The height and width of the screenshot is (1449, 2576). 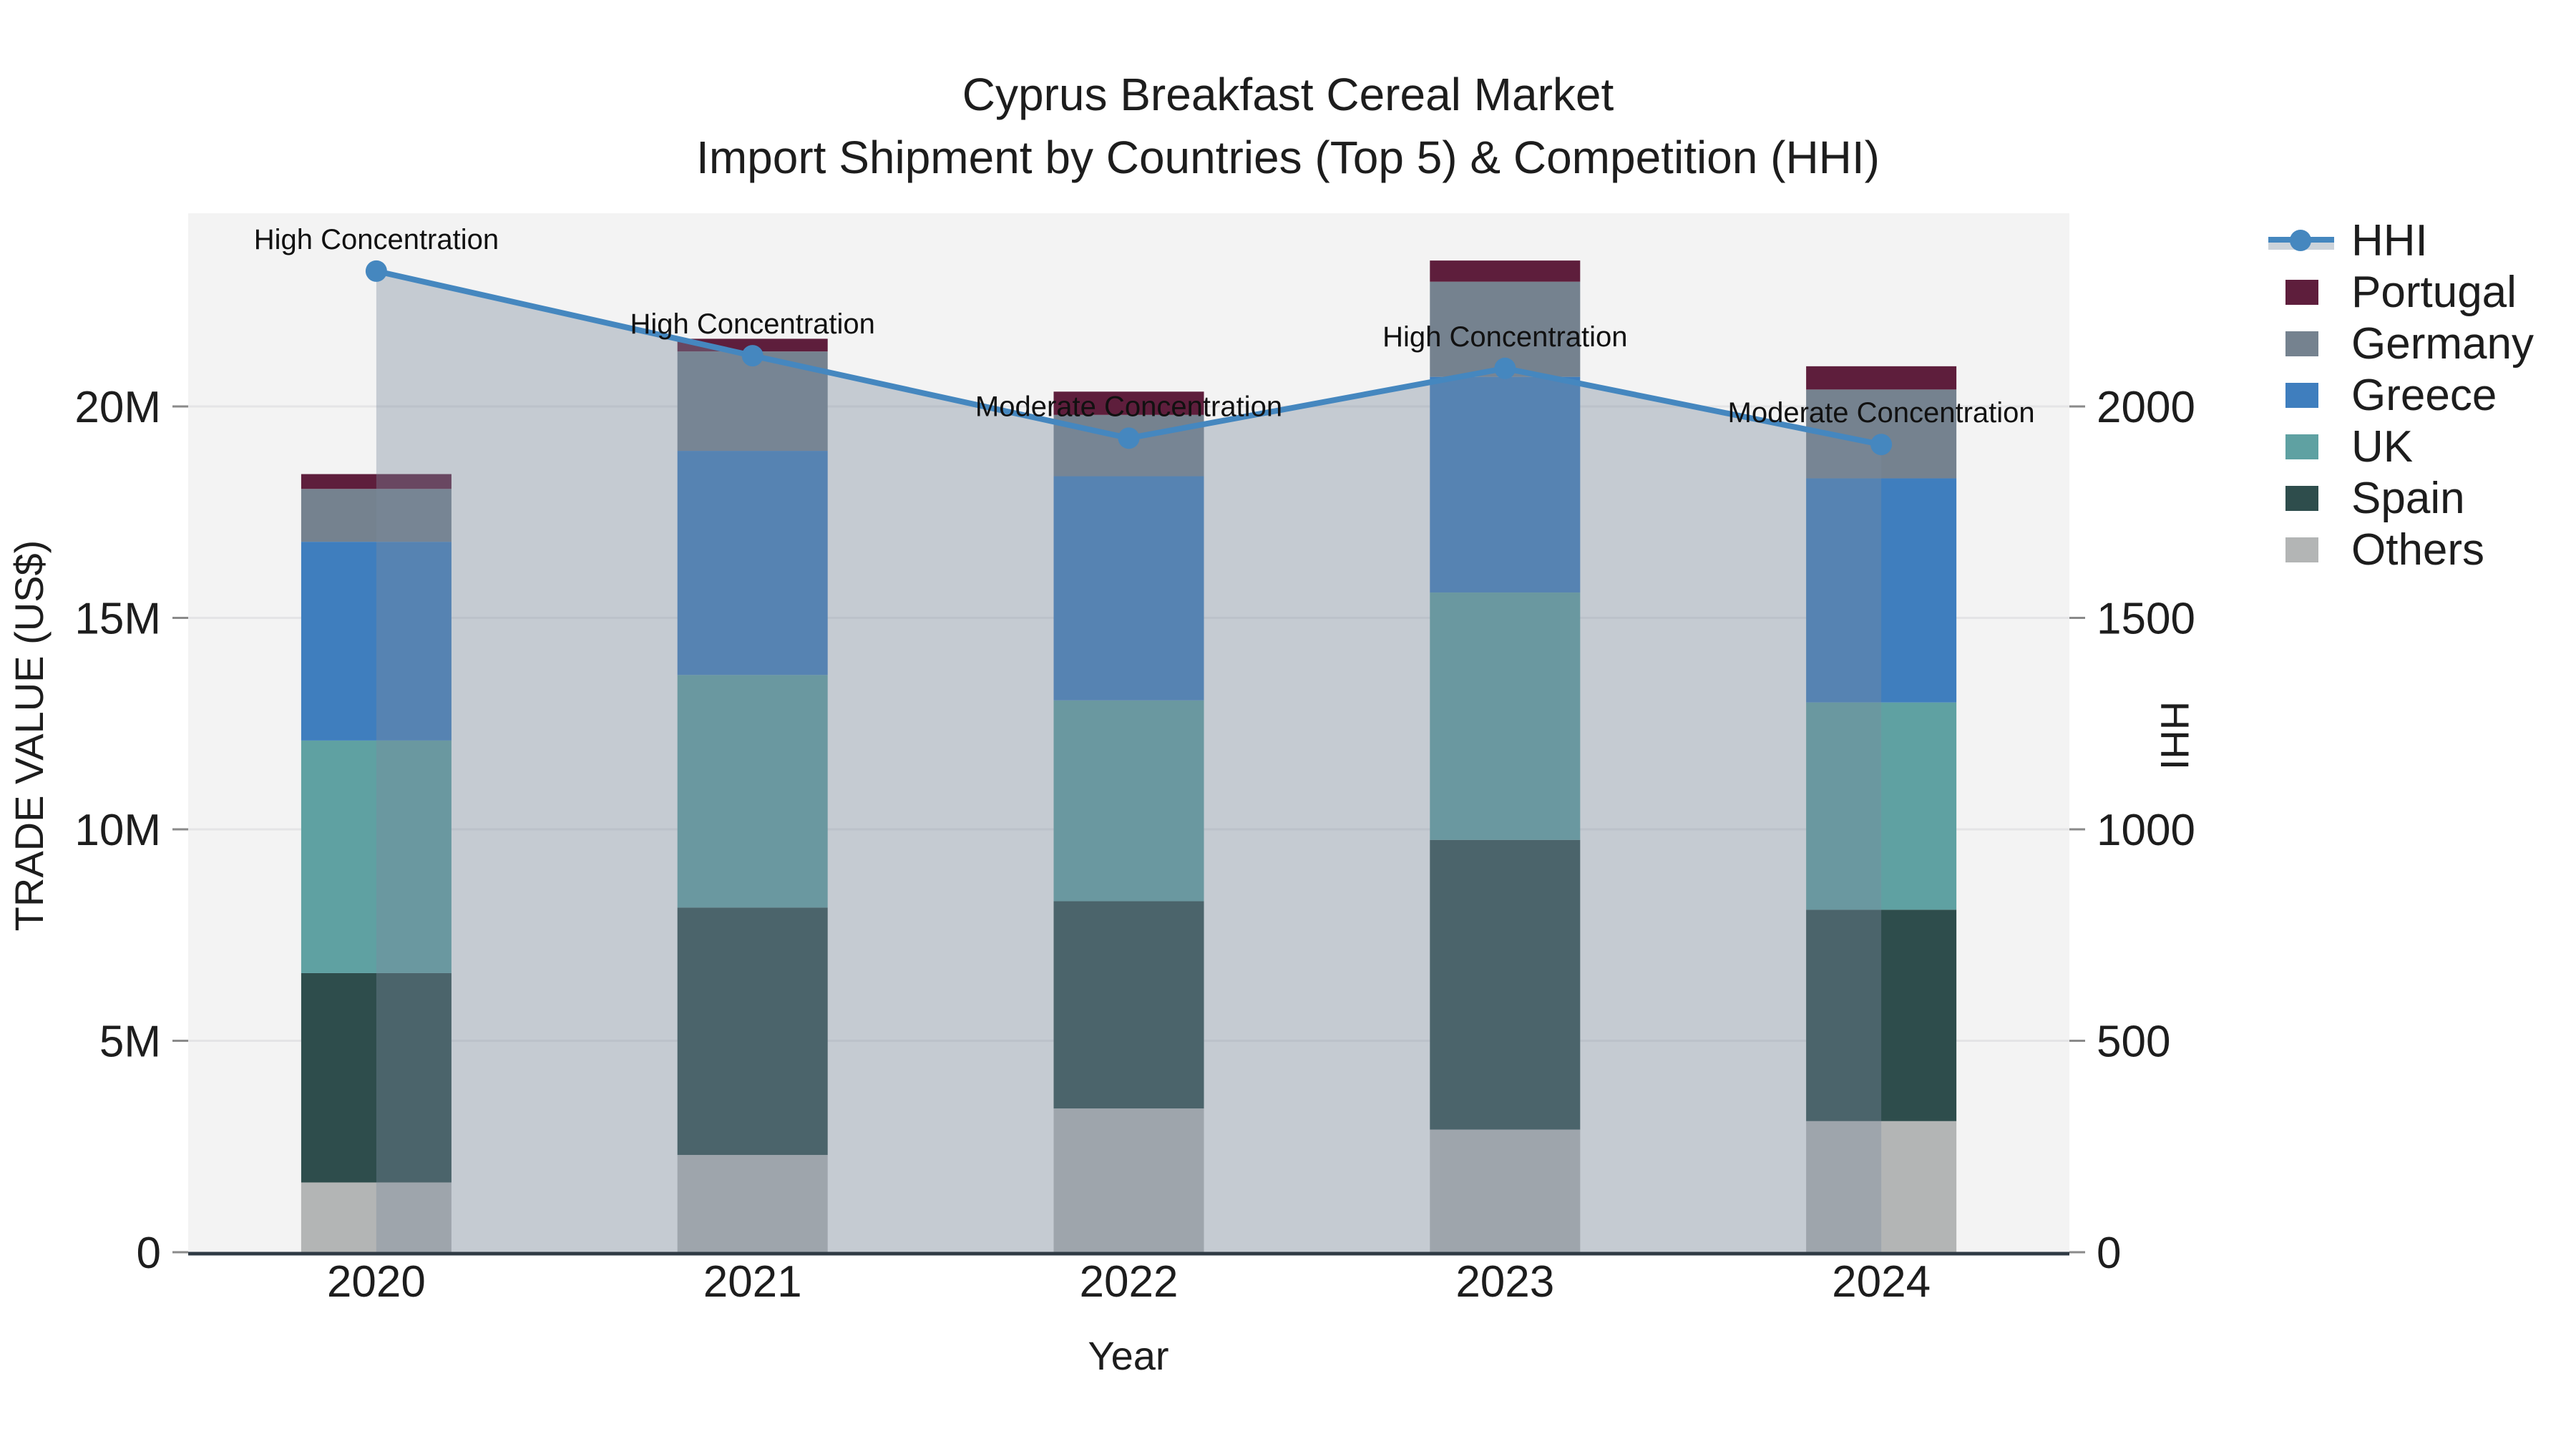 What do you see at coordinates (1128, 1355) in the screenshot?
I see `x-axis-title: Year` at bounding box center [1128, 1355].